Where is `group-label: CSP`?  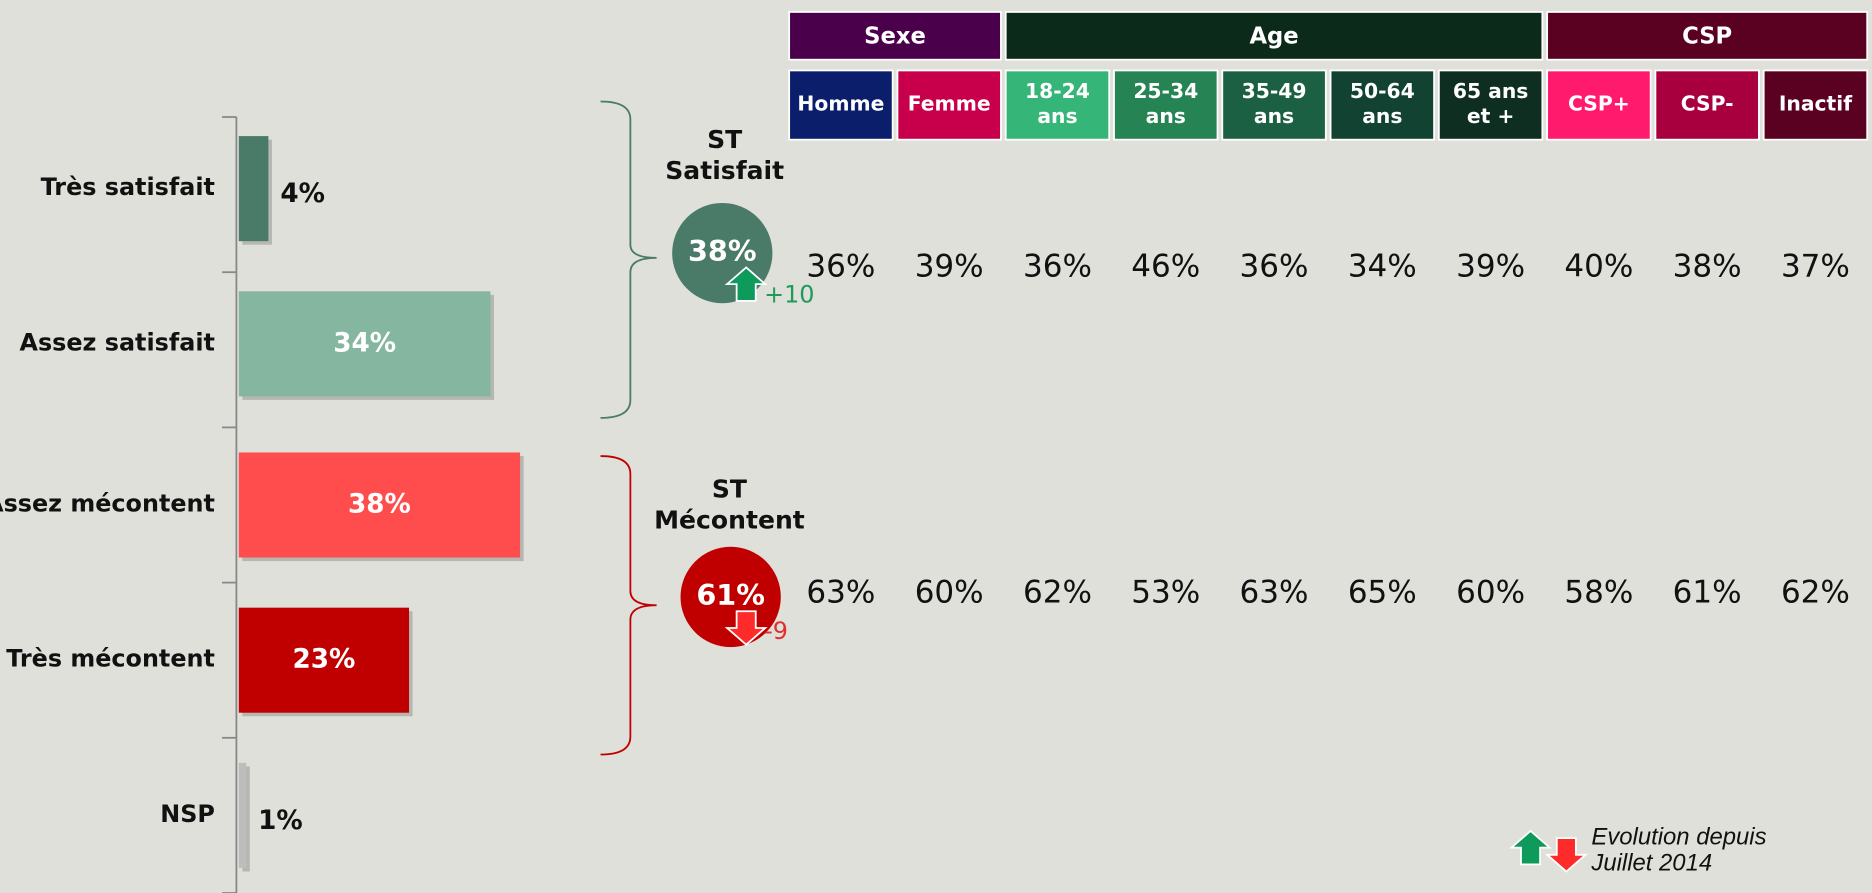
group-label: CSP is located at coordinates (1707, 37).